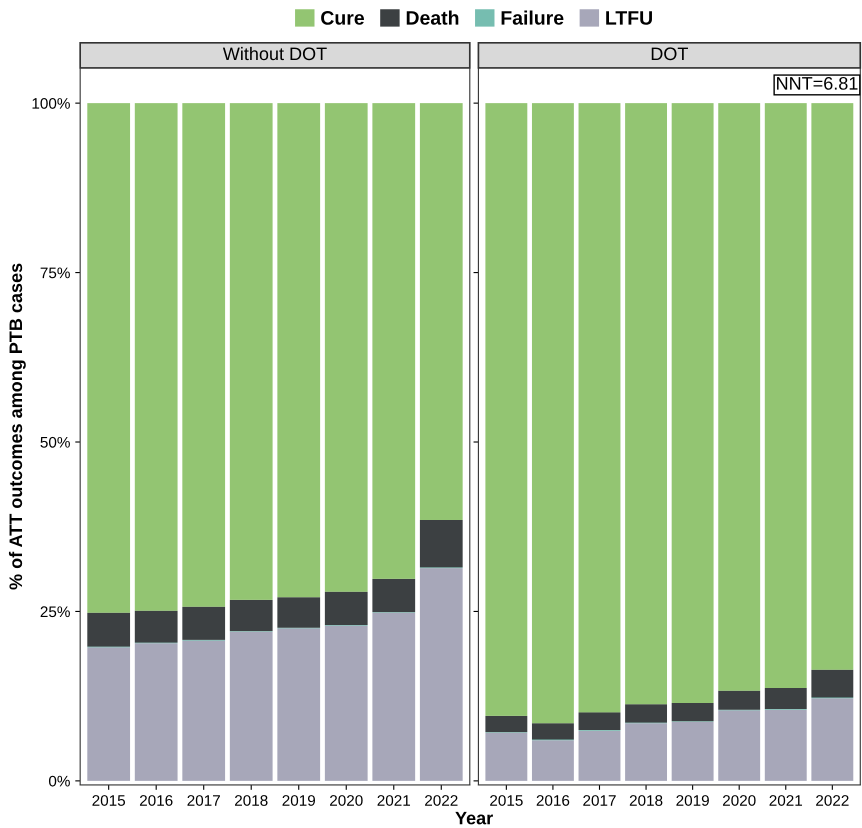  Describe the element at coordinates (342, 18) in the screenshot. I see `legend-label: Cure` at that location.